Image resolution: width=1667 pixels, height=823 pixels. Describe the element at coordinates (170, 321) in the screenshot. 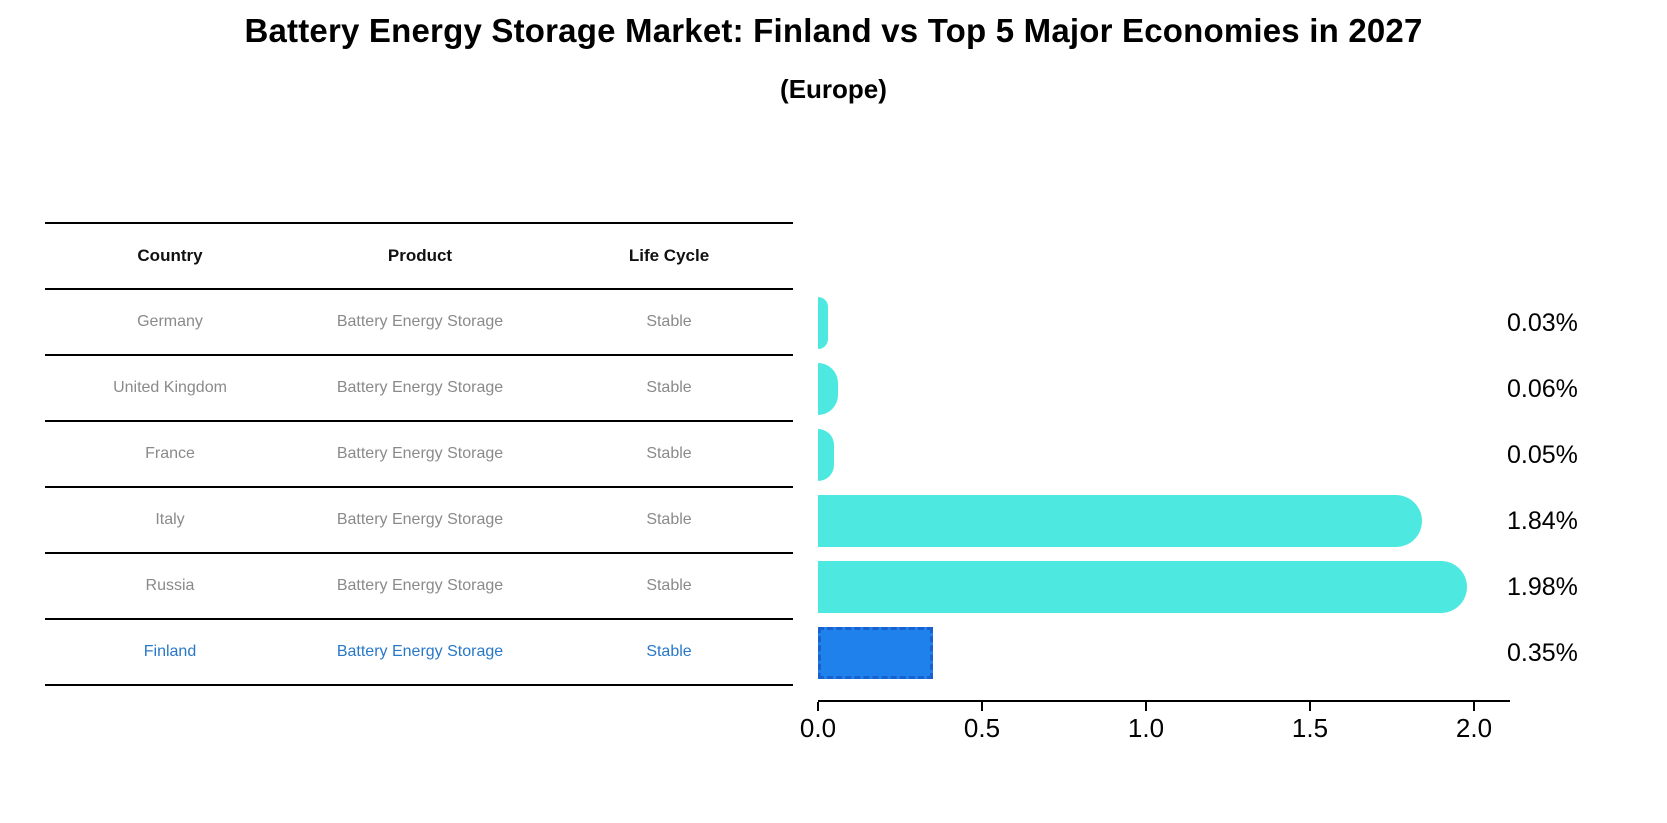

I see `table-cell-country: Germany` at that location.